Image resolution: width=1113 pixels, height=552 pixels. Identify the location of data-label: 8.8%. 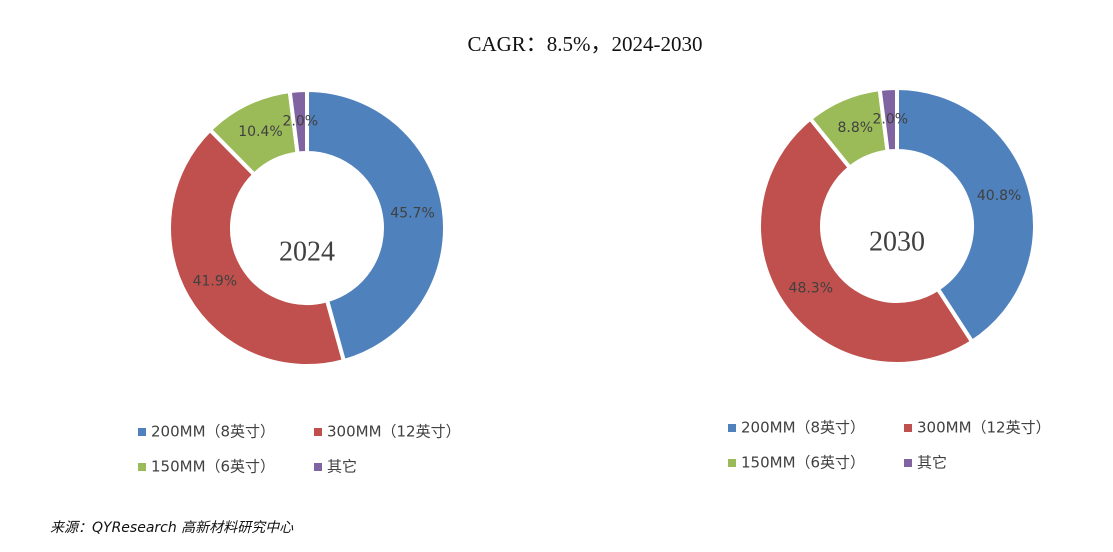
(855, 128).